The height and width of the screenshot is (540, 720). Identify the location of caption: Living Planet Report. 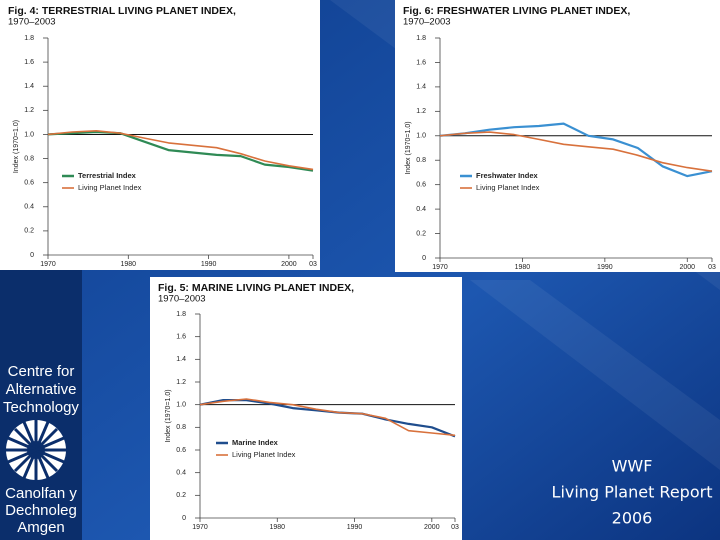
(632, 492).